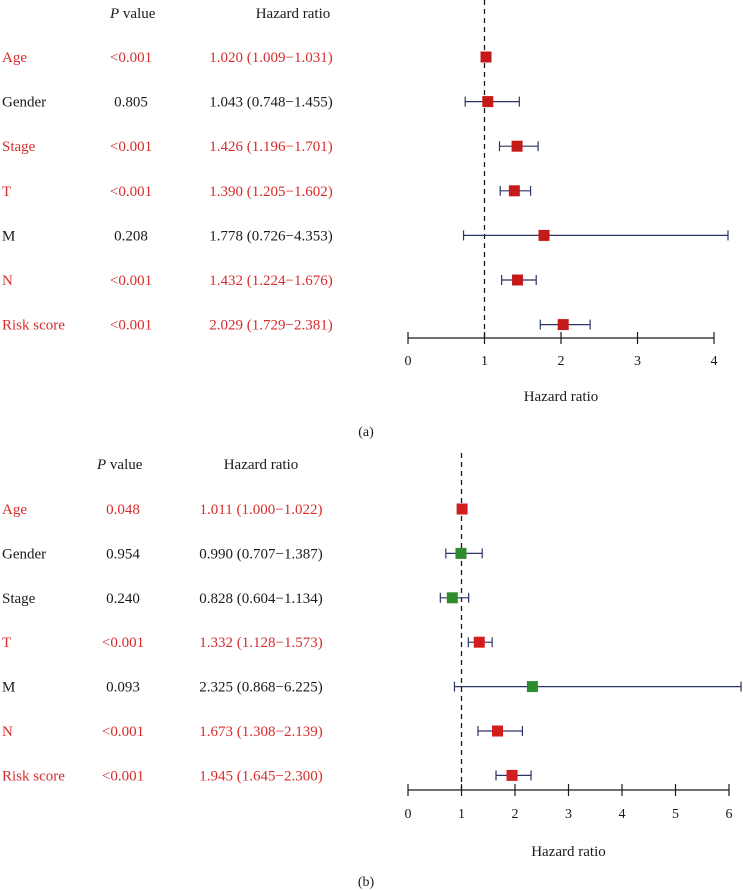 Image resolution: width=743 pixels, height=890 pixels. What do you see at coordinates (123, 688) in the screenshot?
I see `row-pvalue: 0.093` at bounding box center [123, 688].